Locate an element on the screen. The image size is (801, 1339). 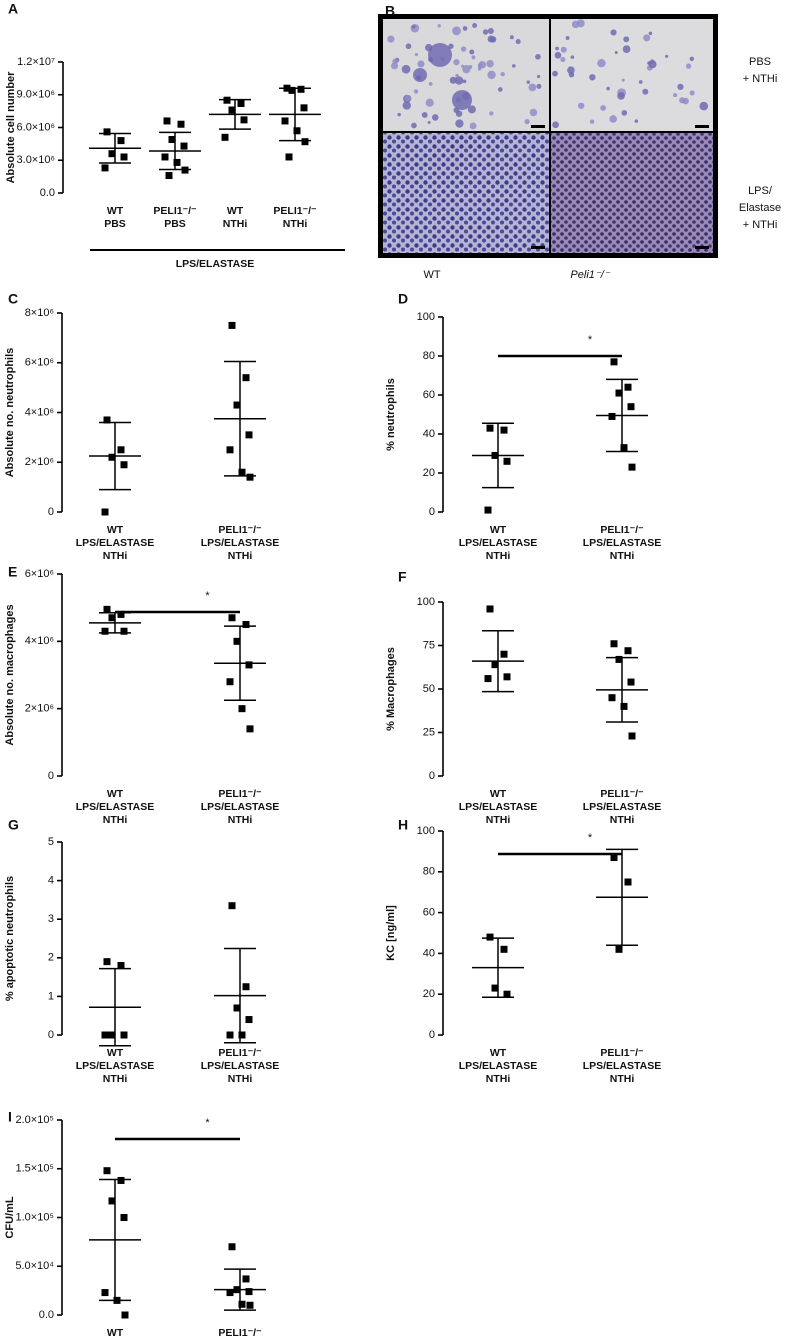
y-tick-label: 2×10⁶ is located at coordinates (39, 462).